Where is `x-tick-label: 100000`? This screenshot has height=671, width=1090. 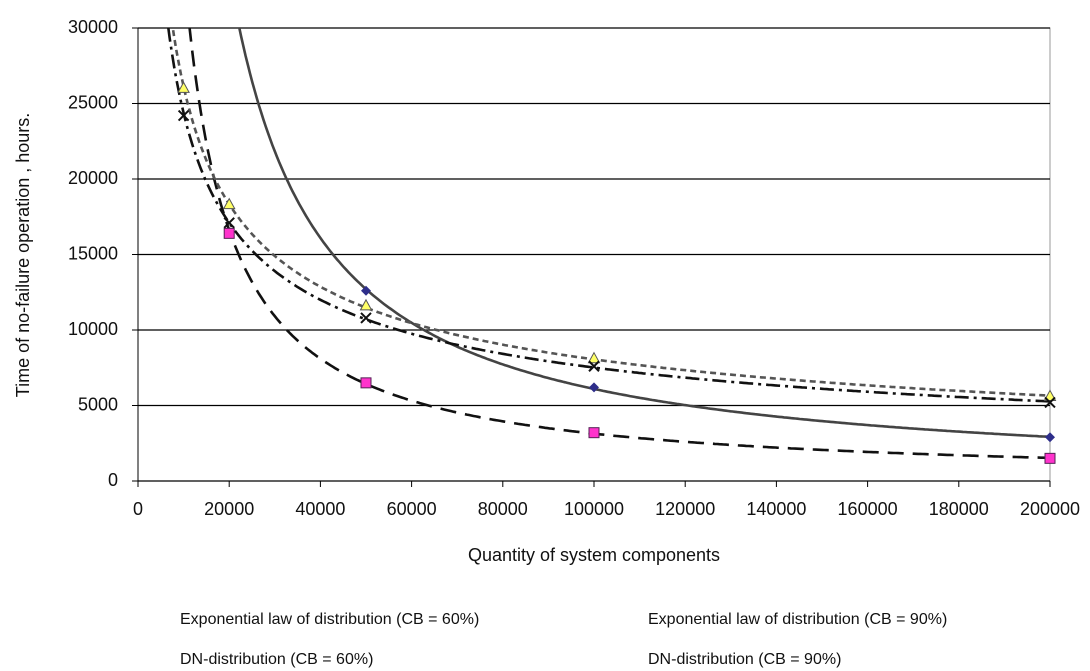 x-tick-label: 100000 is located at coordinates (594, 509).